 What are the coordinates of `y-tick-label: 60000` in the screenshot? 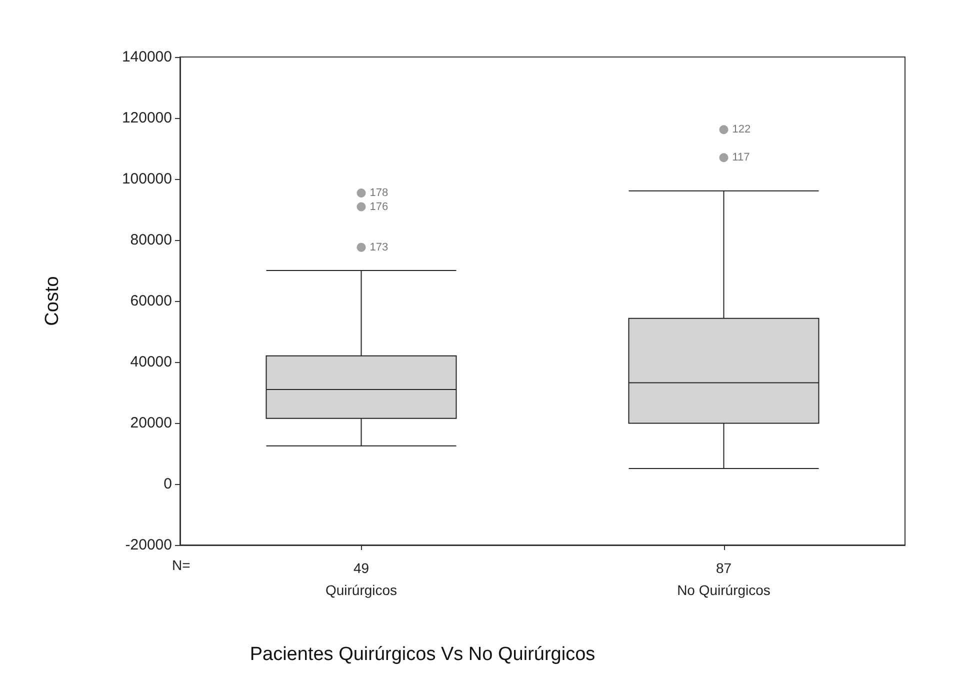 It's located at (151, 301).